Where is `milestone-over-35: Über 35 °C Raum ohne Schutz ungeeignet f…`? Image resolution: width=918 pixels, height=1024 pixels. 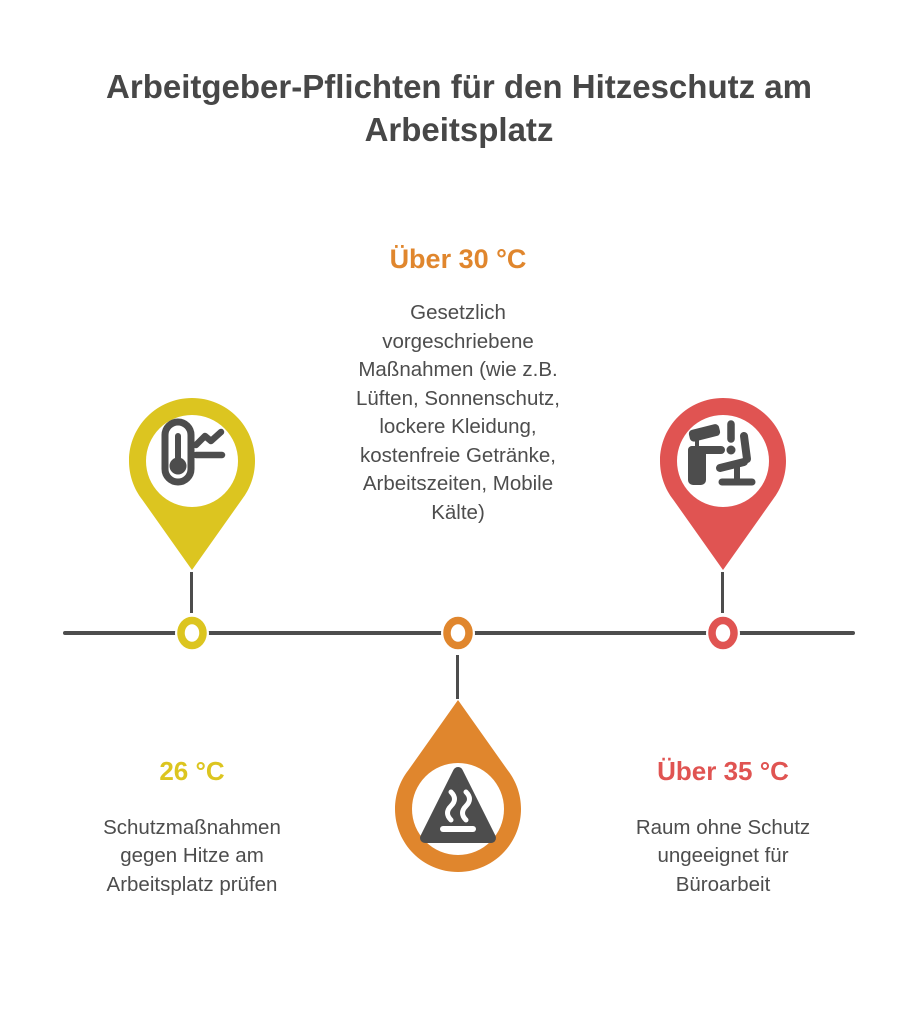 milestone-over-35: Über 35 °C Raum ohne Schutz ungeeignet f… is located at coordinates (723, 827).